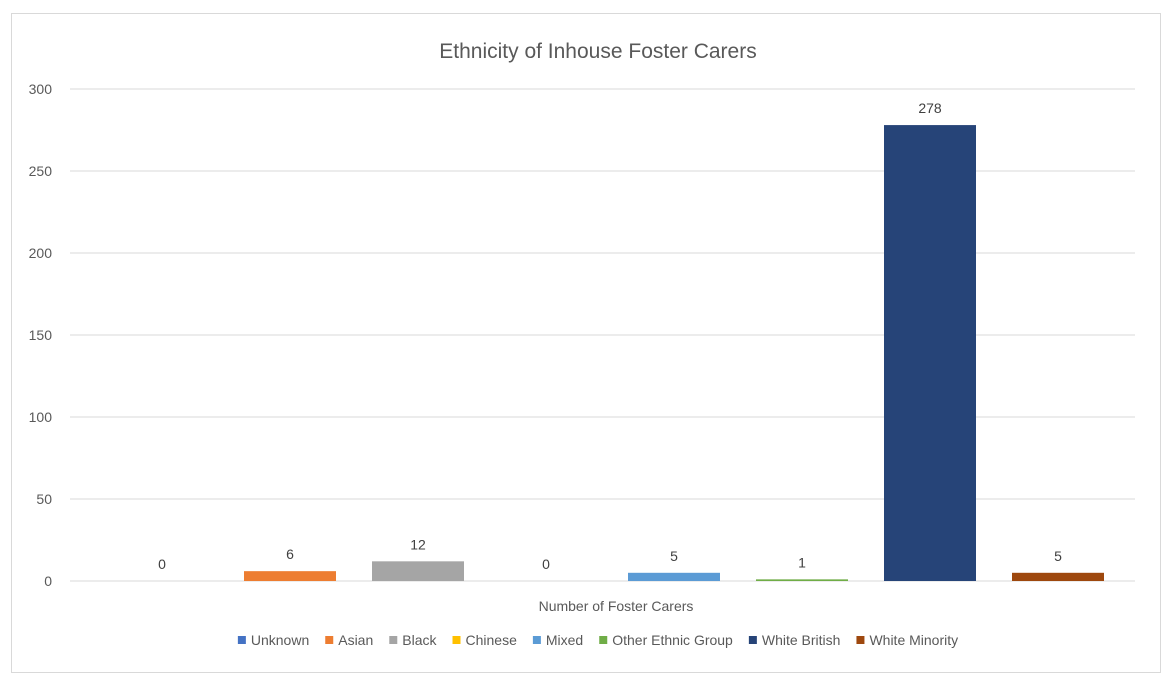 The image size is (1171, 673). I want to click on y-tick-label: 250, so click(41, 171).